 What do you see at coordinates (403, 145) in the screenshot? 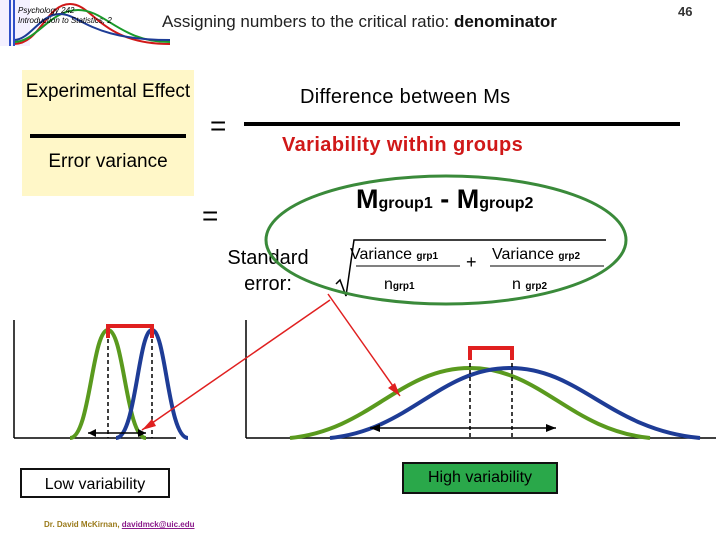
I see `variability-within-groups-label: Variability within groups` at bounding box center [403, 145].